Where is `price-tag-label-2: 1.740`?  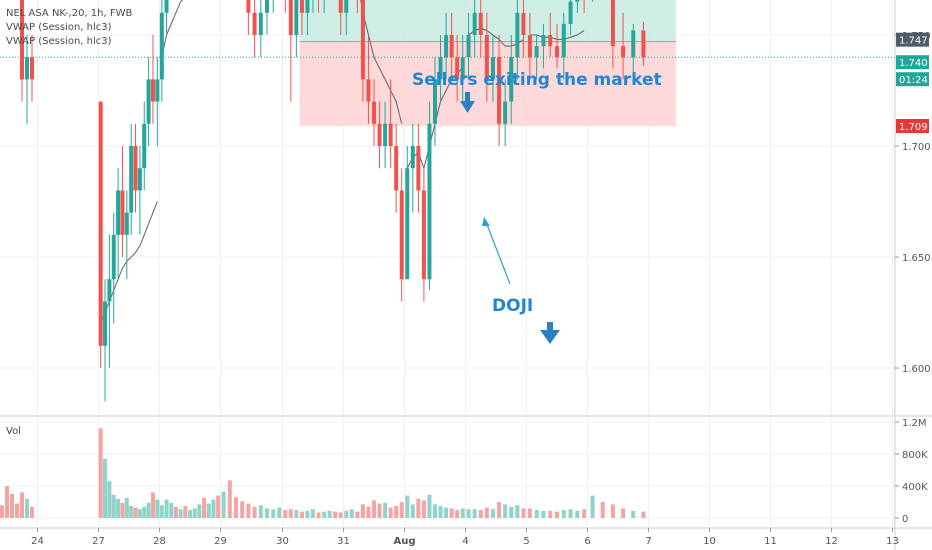 price-tag-label-2: 1.740 is located at coordinates (913, 63).